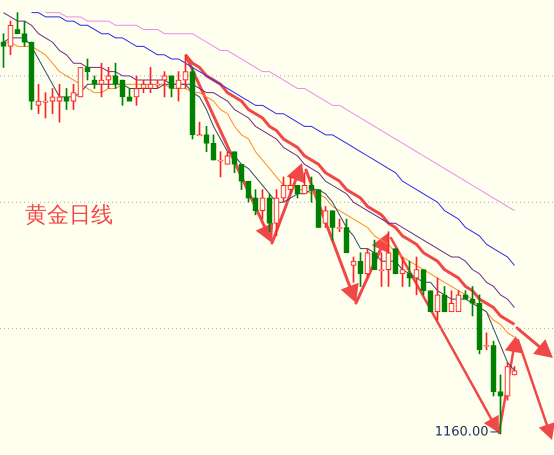 The width and height of the screenshot is (554, 455). I want to click on text: 黄金日线, so click(69, 216).